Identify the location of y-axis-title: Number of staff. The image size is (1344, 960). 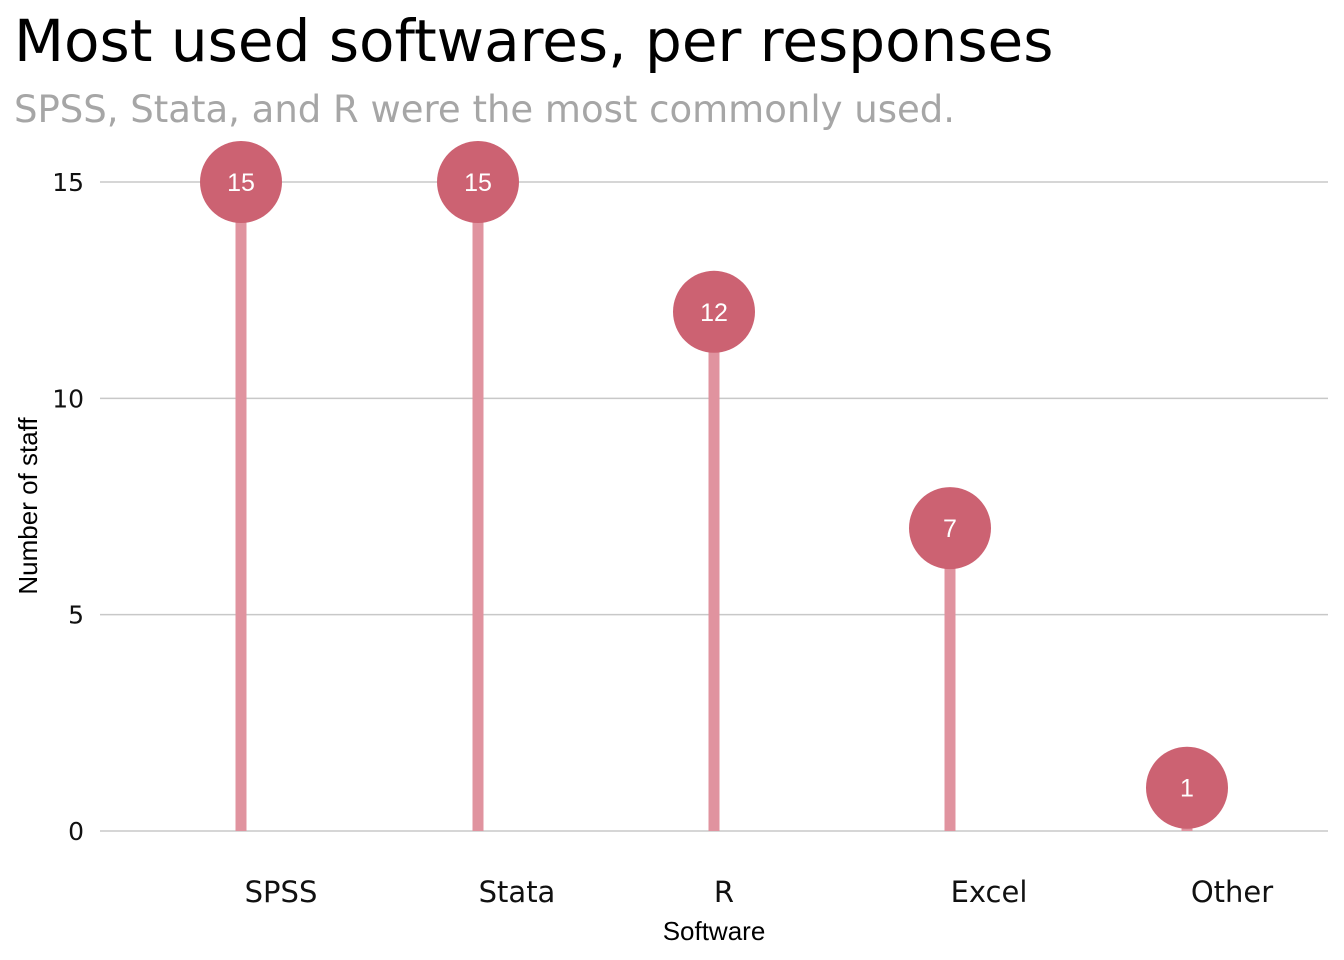
(28, 506).